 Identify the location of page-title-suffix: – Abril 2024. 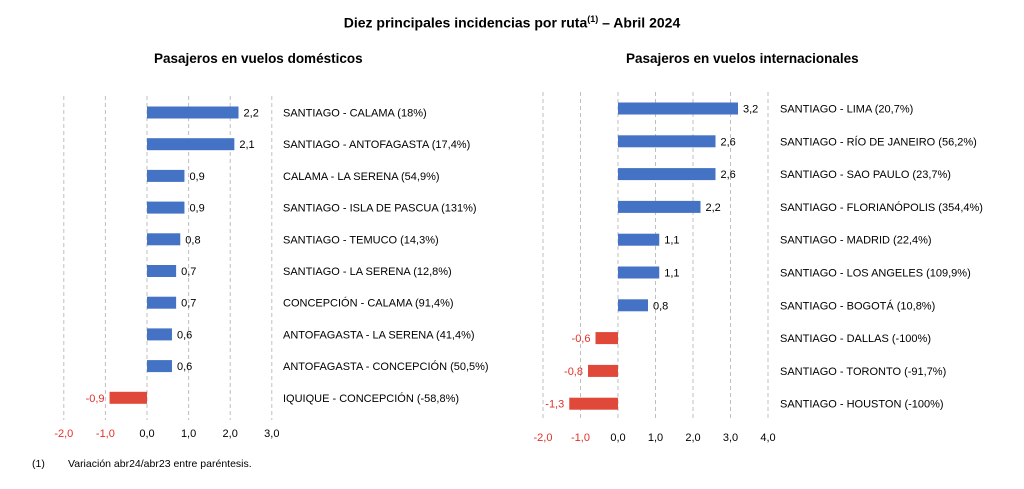
(639, 22).